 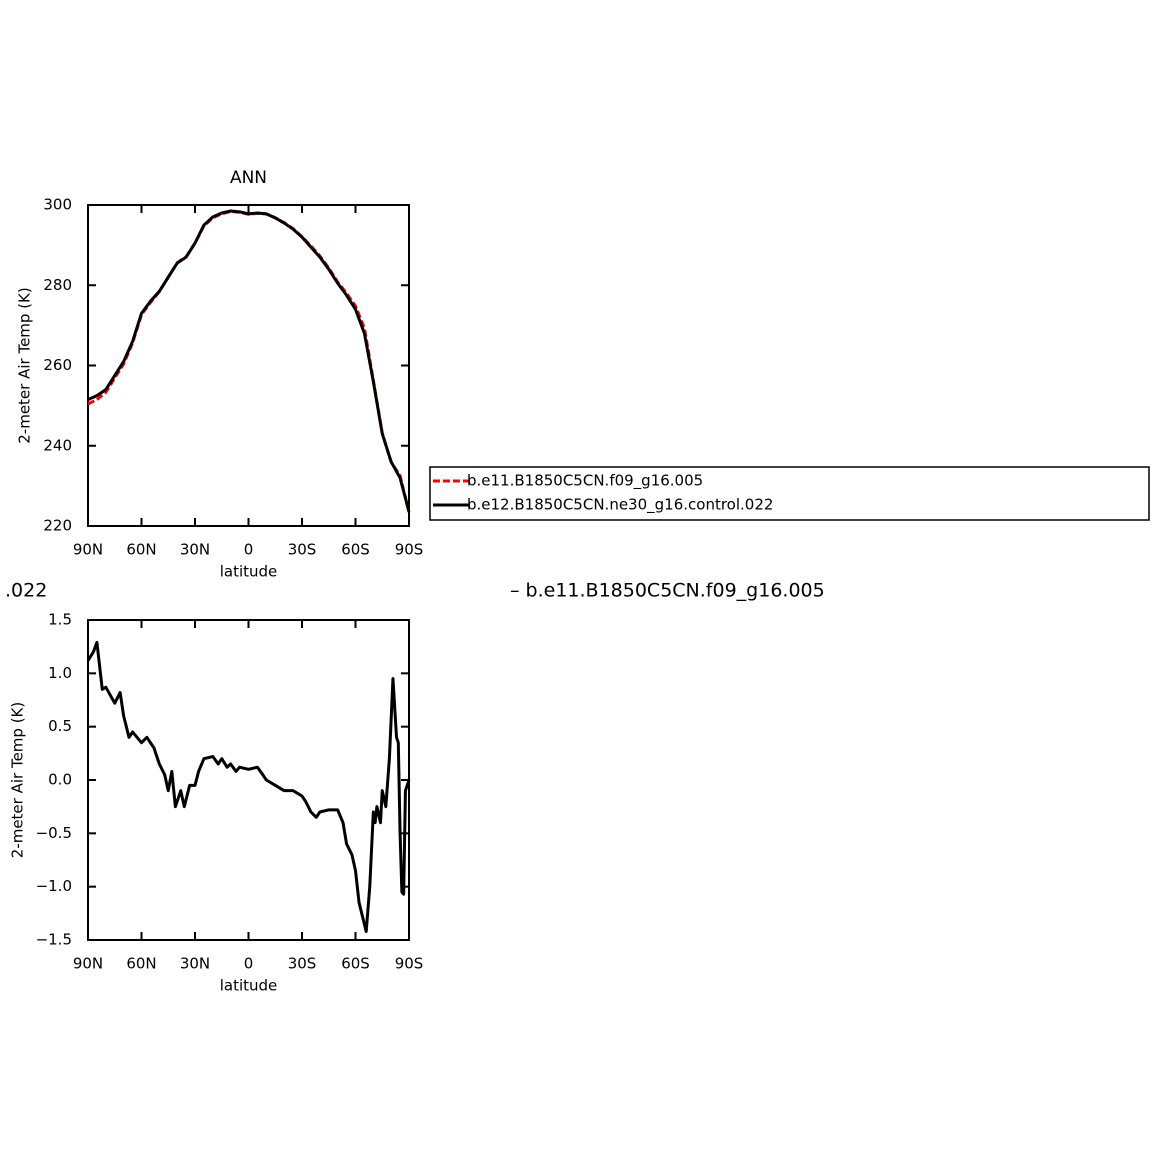 I want to click on y-tick-label: 280, so click(x=57, y=285).